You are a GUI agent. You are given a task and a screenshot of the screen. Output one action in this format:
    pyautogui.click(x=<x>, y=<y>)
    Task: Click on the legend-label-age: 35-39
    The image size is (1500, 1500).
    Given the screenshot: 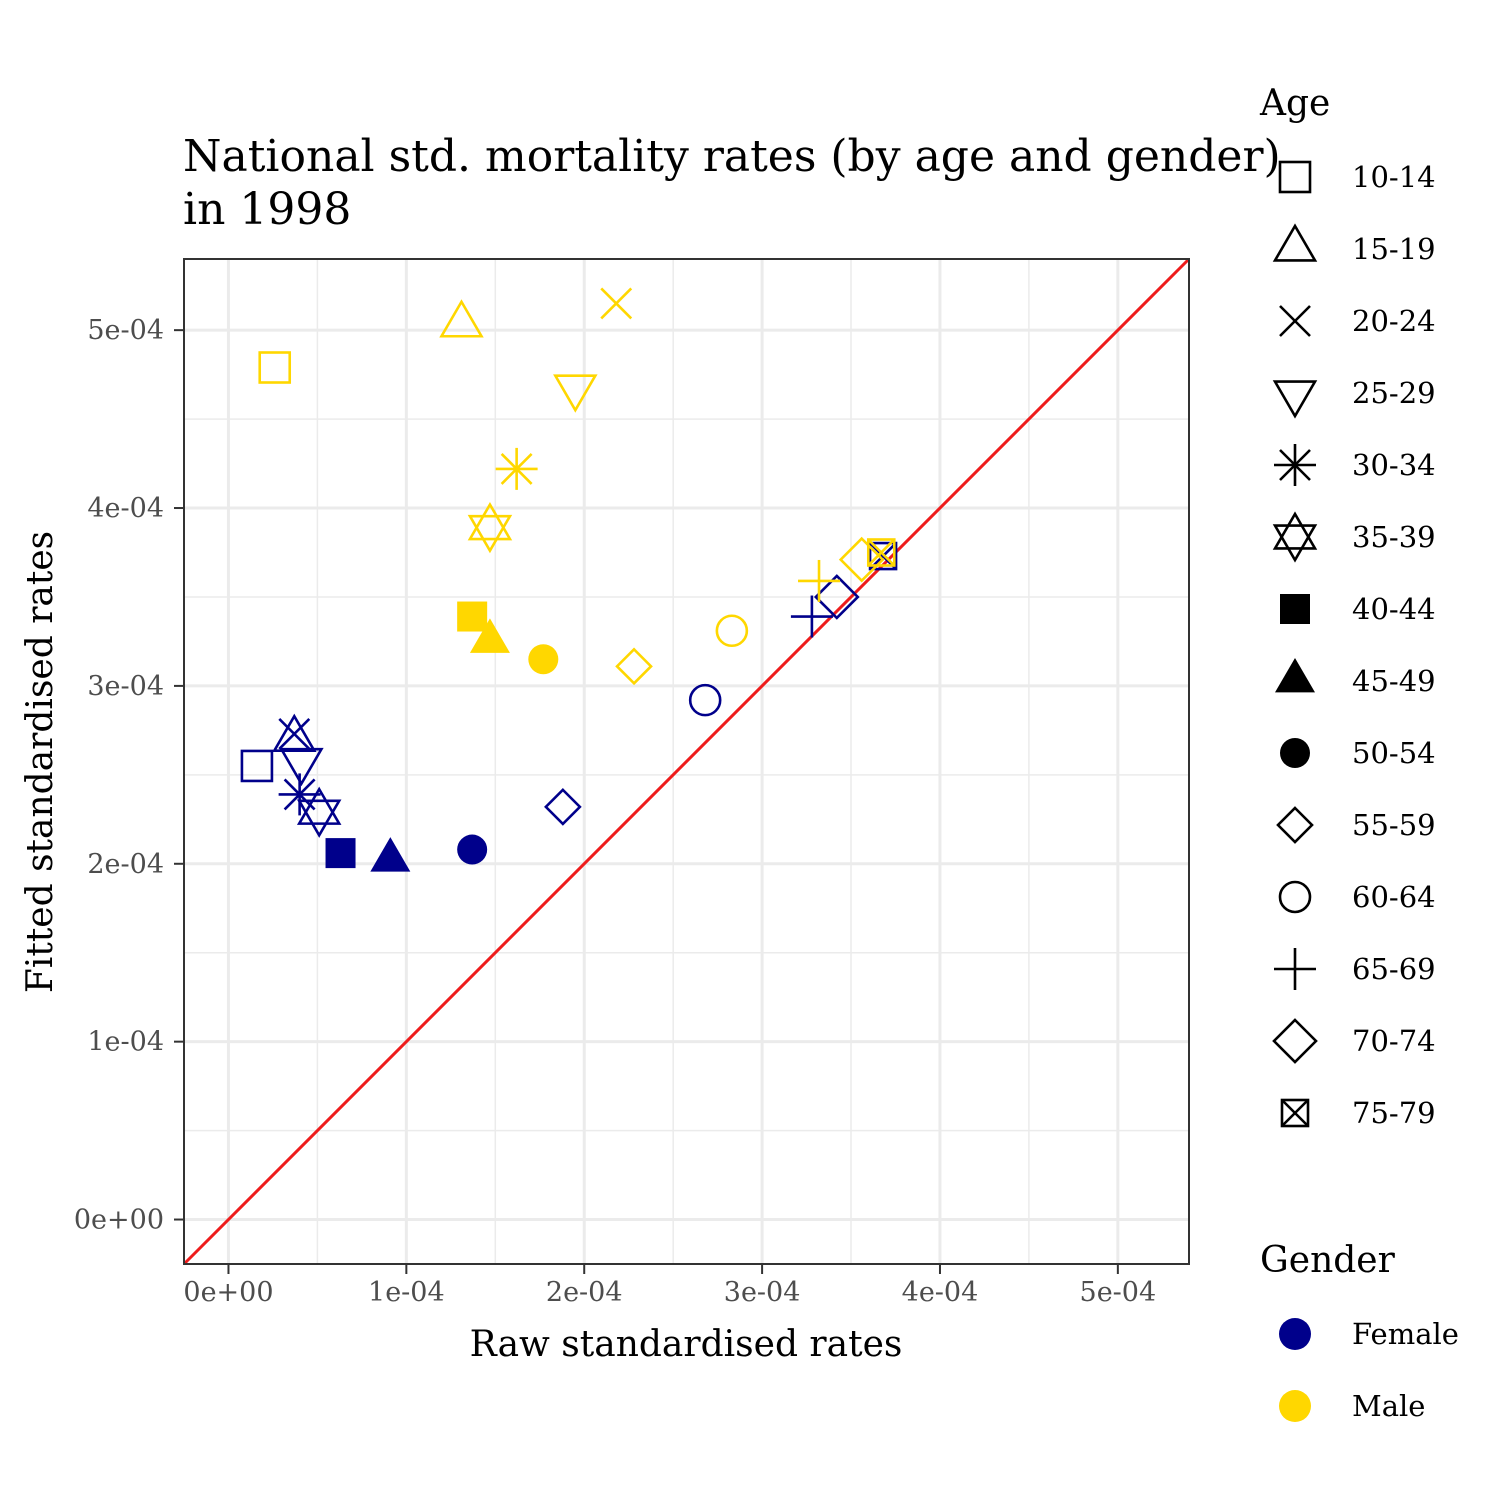 What is the action you would take?
    pyautogui.click(x=1394, y=537)
    